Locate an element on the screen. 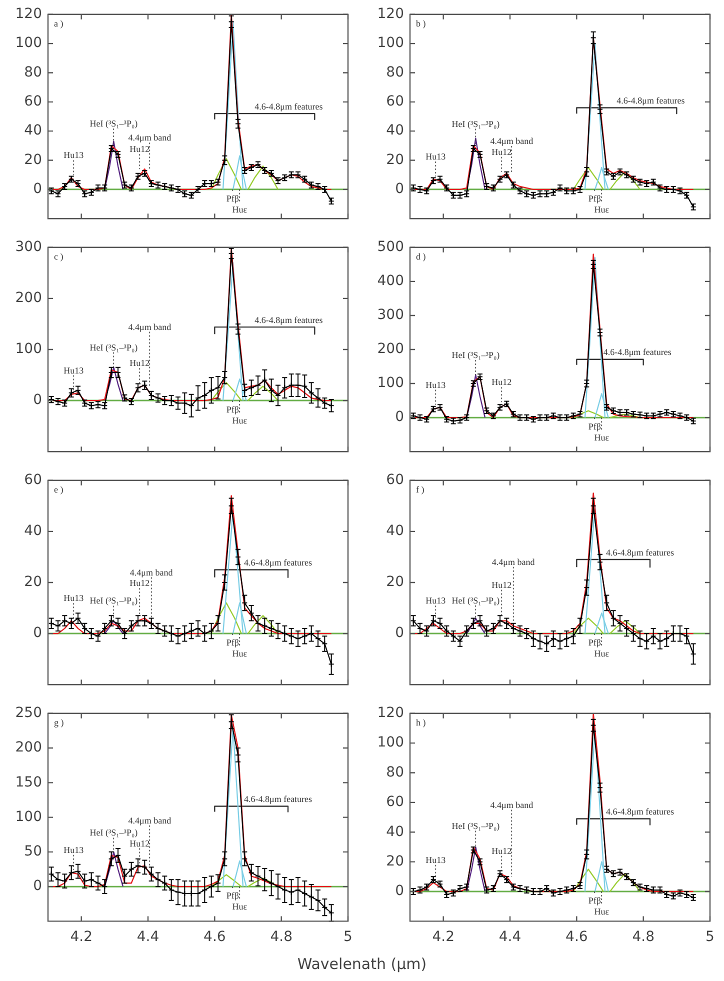 This screenshot has height=981, width=724. annotation: g ) is located at coordinates (59, 722).